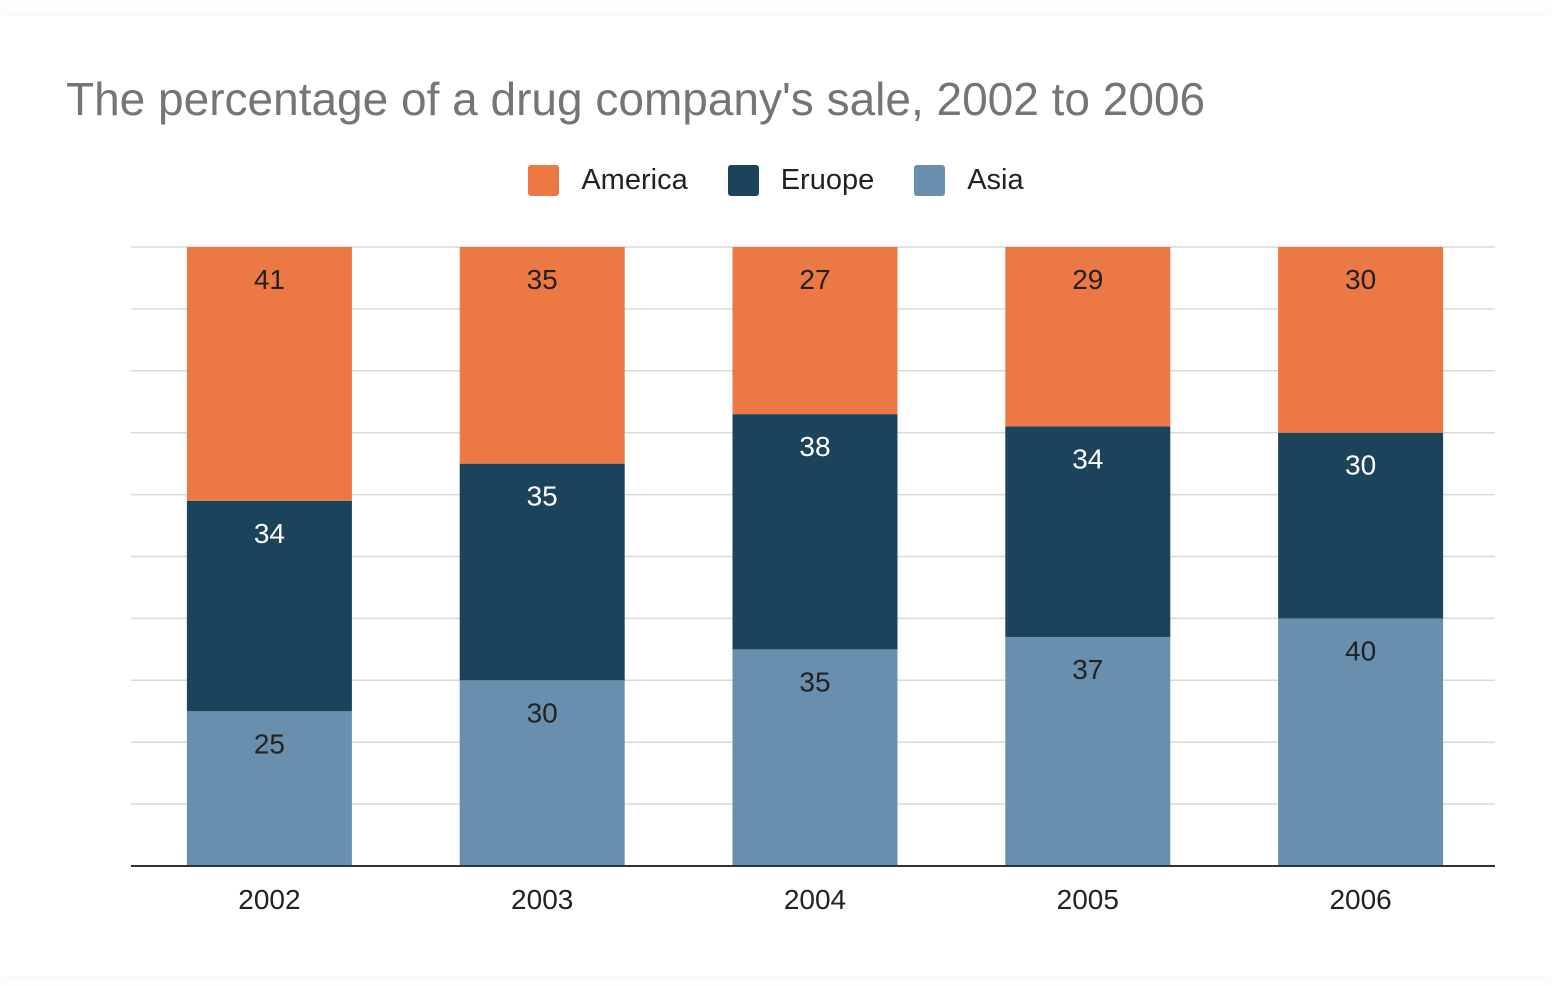 Image resolution: width=1552 pixels, height=986 pixels. Describe the element at coordinates (814, 279) in the screenshot. I see `data-label: 27` at that location.